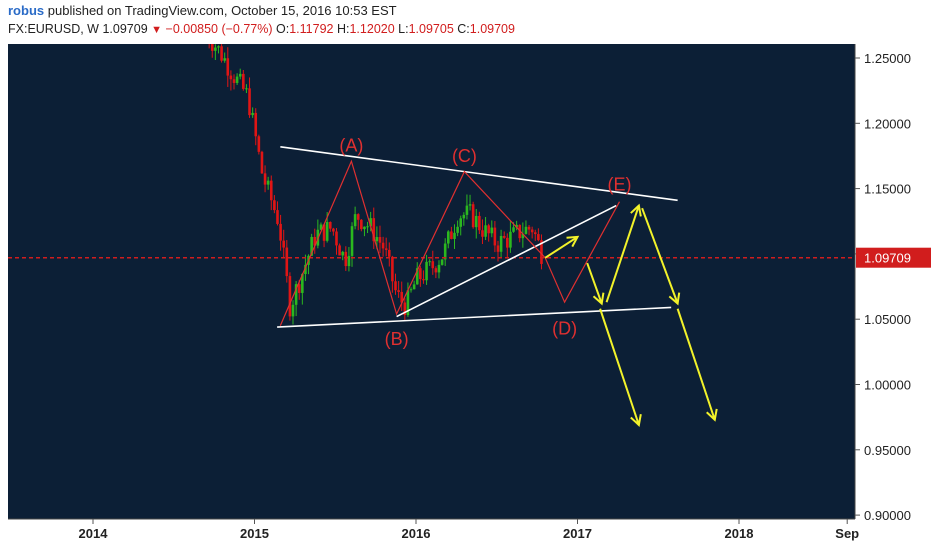  What do you see at coordinates (469, 530) in the screenshot?
I see `time-axis: 2014 2015 2016 2017 2018 Sep` at bounding box center [469, 530].